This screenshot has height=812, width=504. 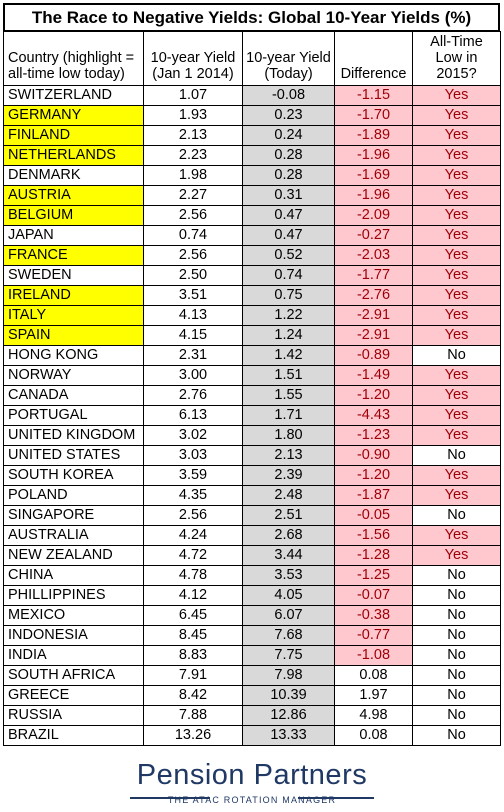 I want to click on difference-cell: -4.43, so click(x=373, y=415).